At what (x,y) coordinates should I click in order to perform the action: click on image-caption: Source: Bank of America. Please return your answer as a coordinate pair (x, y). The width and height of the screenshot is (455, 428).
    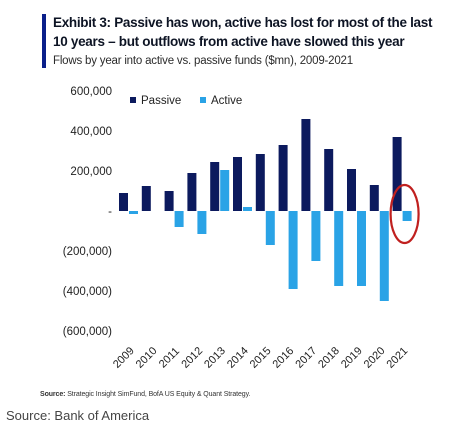
    Looking at the image, I should click on (78, 415).